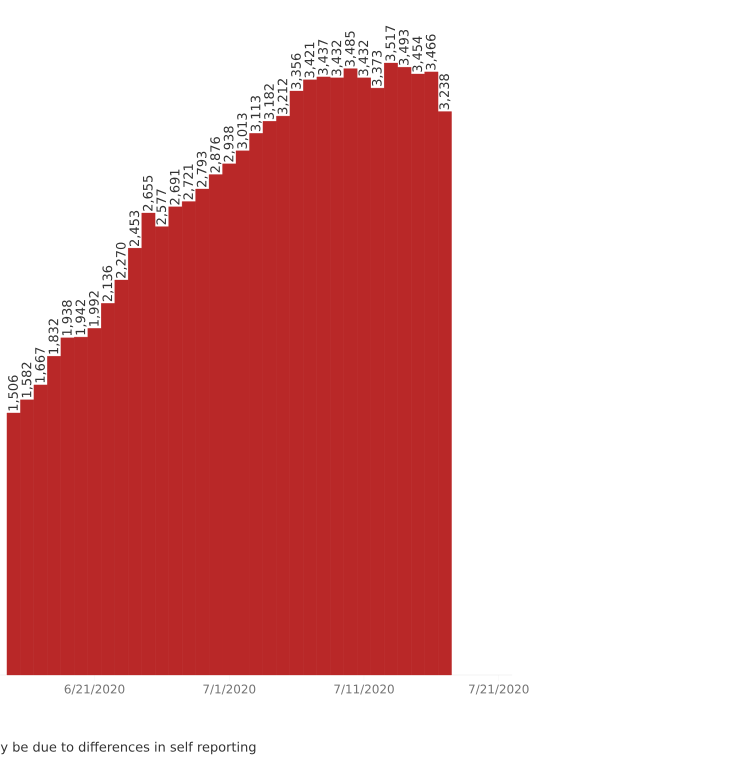 This screenshot has width=744, height=768. I want to click on data-label: 3,373, so click(377, 68).